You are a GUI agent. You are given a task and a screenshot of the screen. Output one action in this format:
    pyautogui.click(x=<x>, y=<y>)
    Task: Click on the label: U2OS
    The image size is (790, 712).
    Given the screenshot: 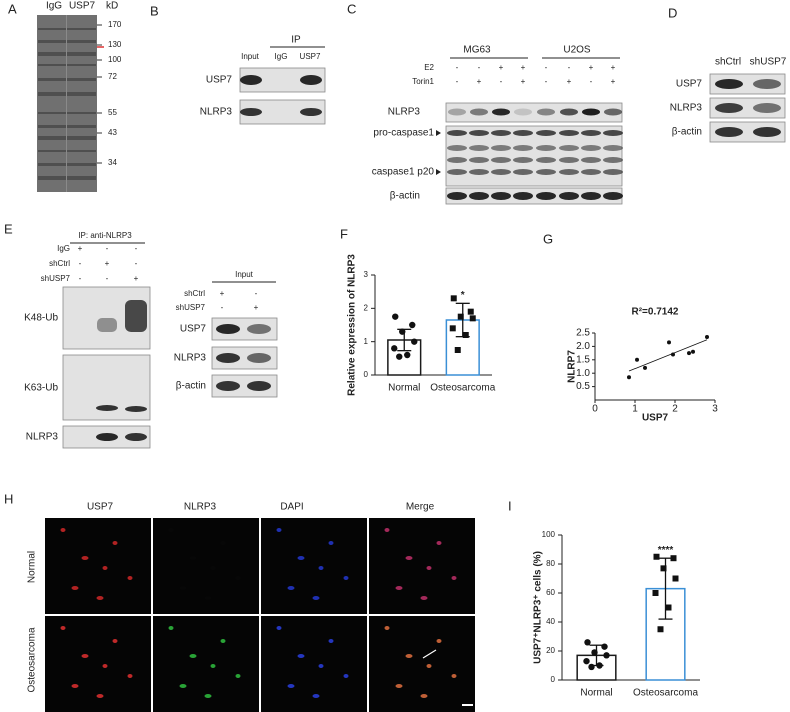 What is the action you would take?
    pyautogui.click(x=577, y=50)
    